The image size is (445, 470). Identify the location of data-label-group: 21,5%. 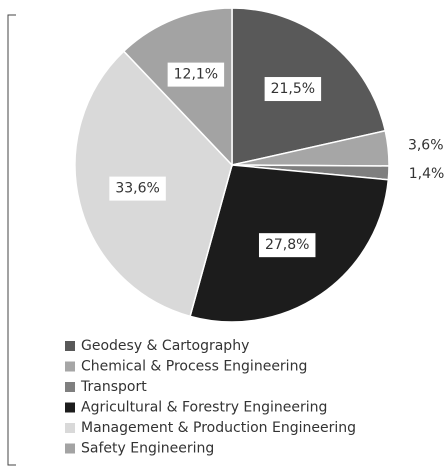
(293, 89).